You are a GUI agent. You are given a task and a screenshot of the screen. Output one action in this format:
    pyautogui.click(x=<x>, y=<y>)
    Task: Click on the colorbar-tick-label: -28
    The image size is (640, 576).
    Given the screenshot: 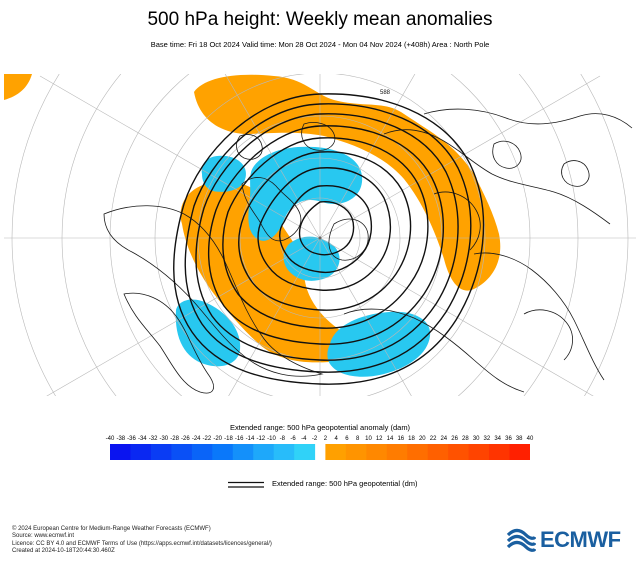 What is the action you would take?
    pyautogui.click(x=174, y=439)
    